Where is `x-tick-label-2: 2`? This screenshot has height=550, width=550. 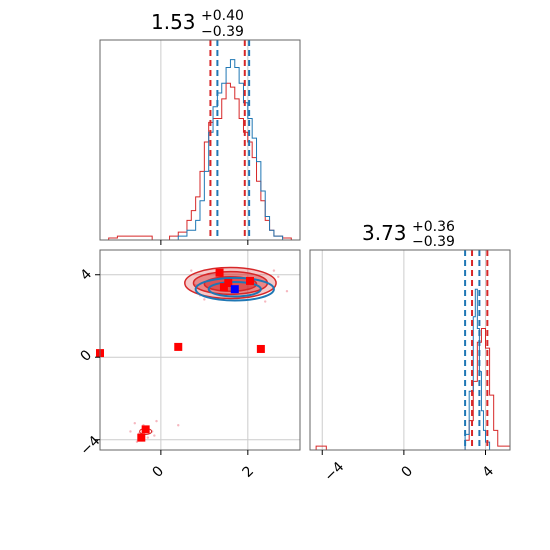
x-tick-label-2: 2 is located at coordinates (249, 472).